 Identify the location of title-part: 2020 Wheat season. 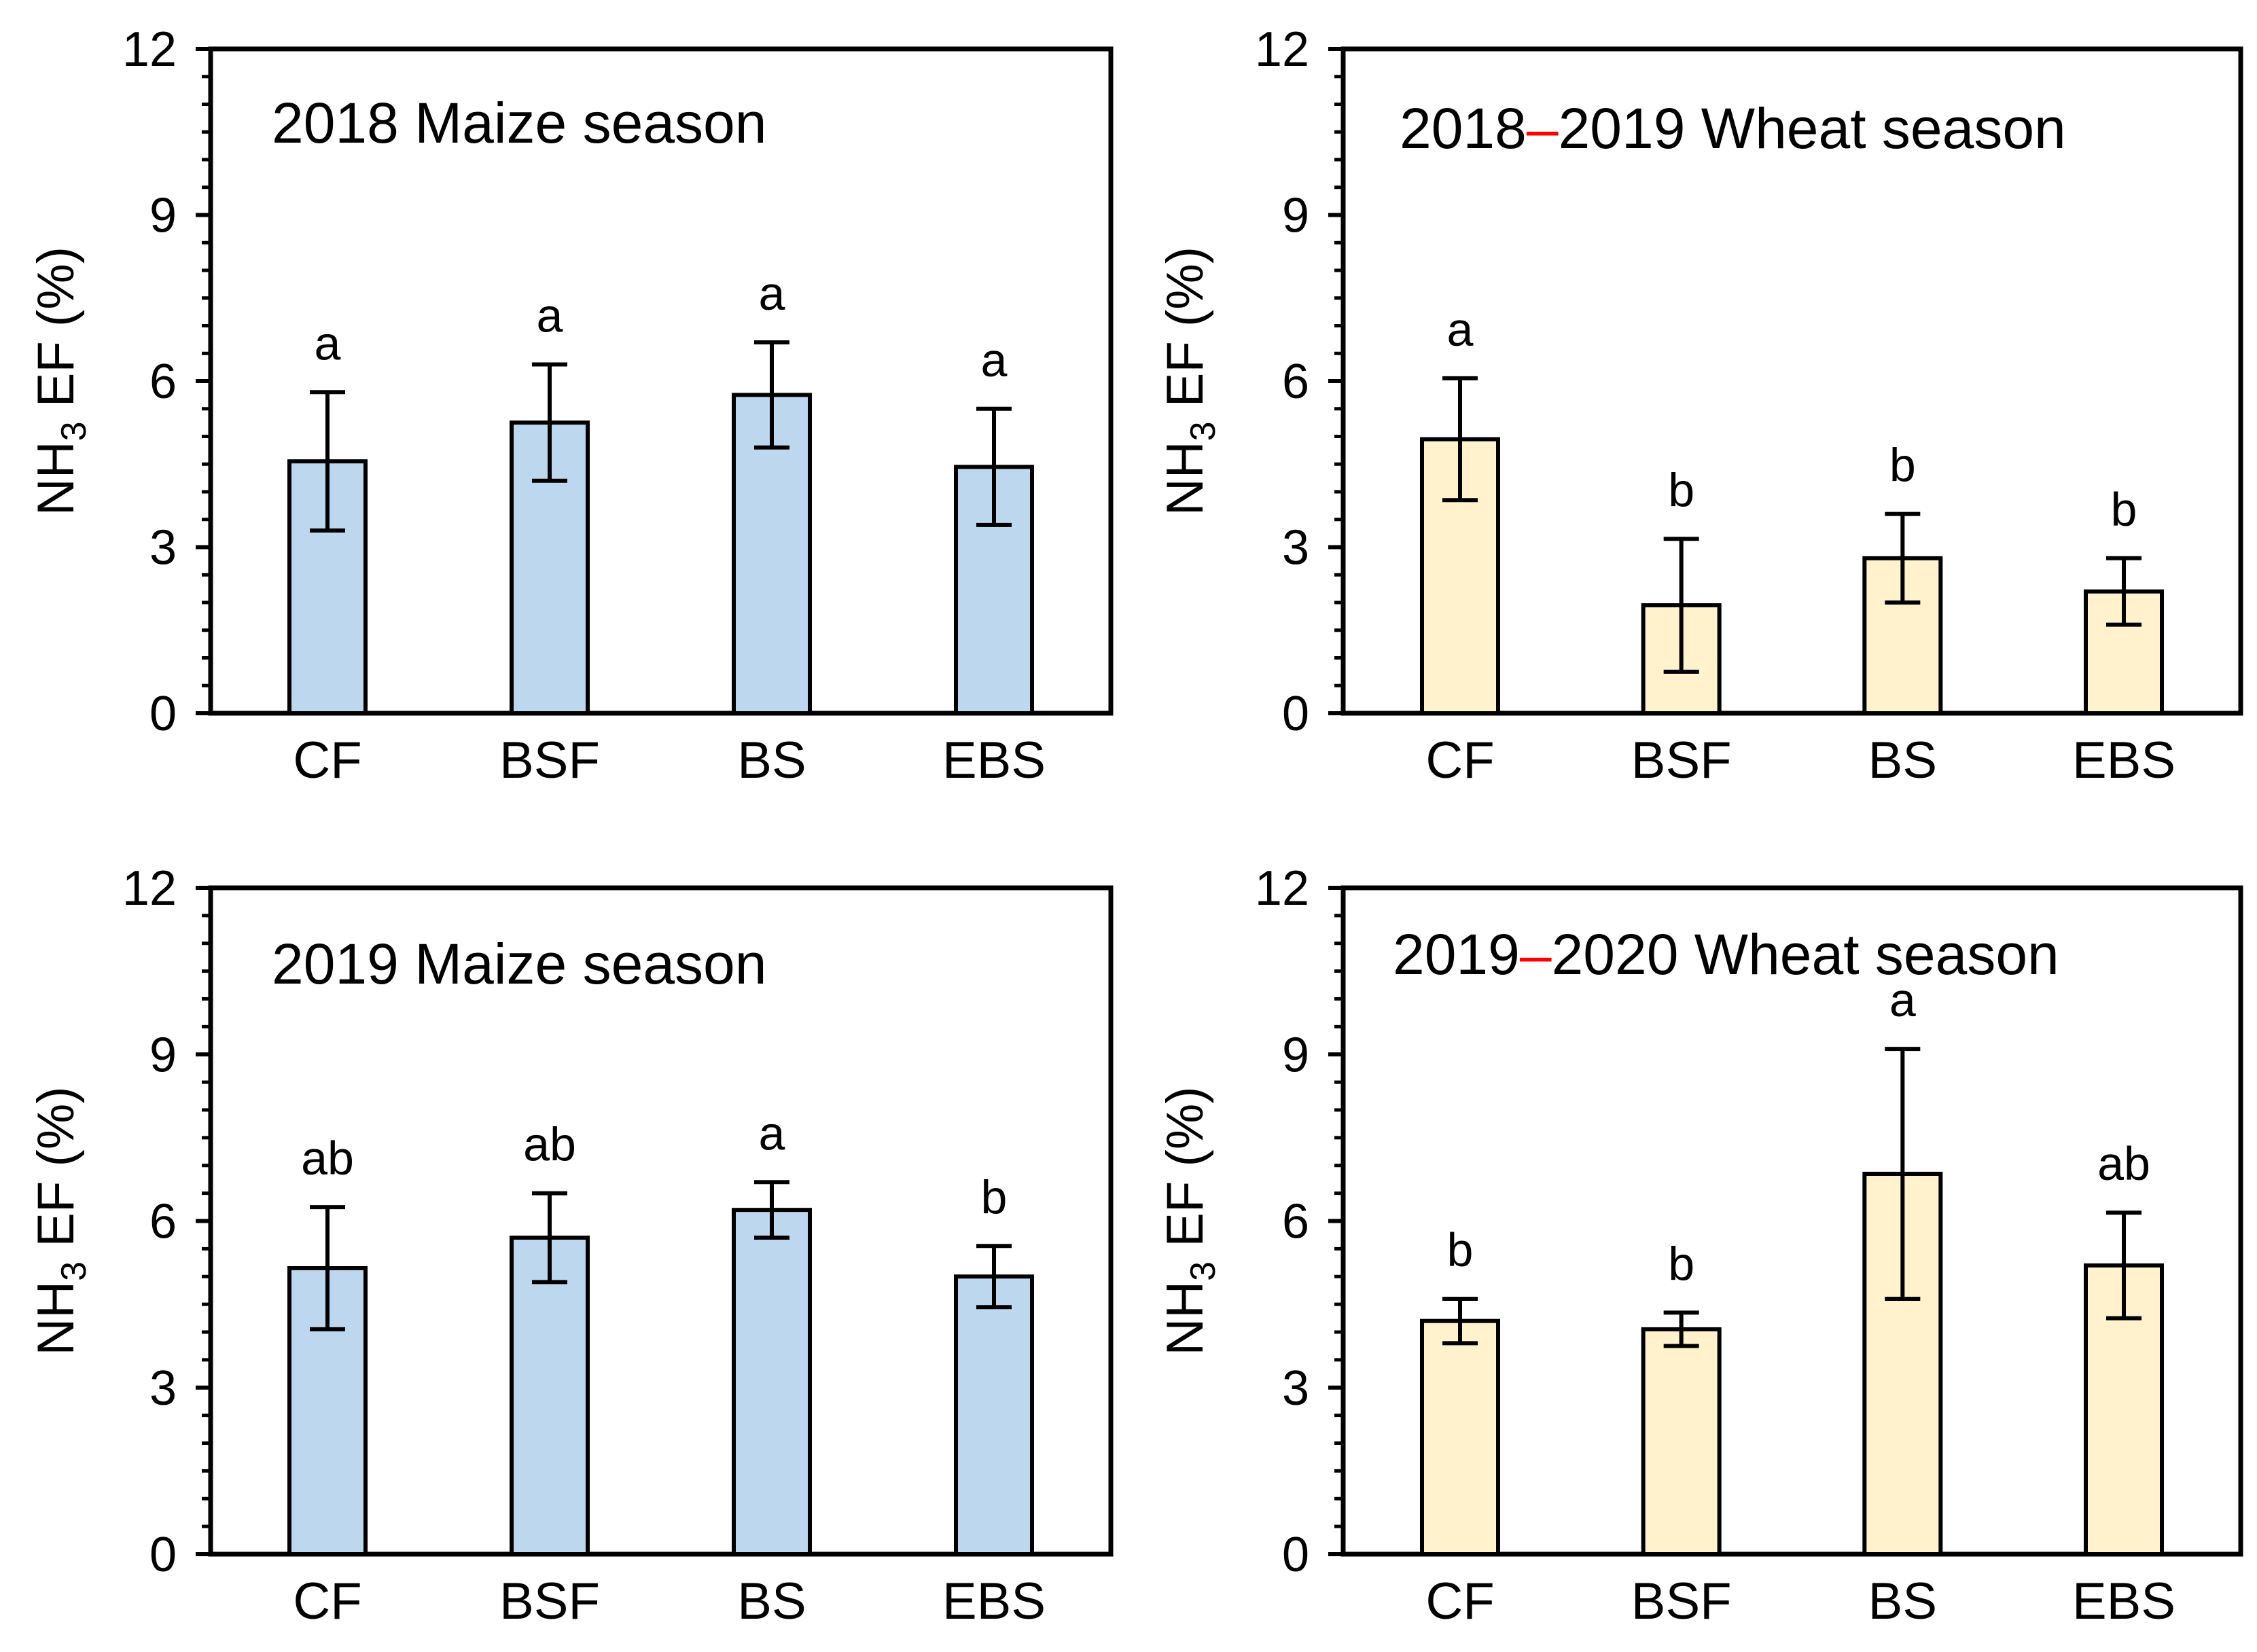
(1805, 954).